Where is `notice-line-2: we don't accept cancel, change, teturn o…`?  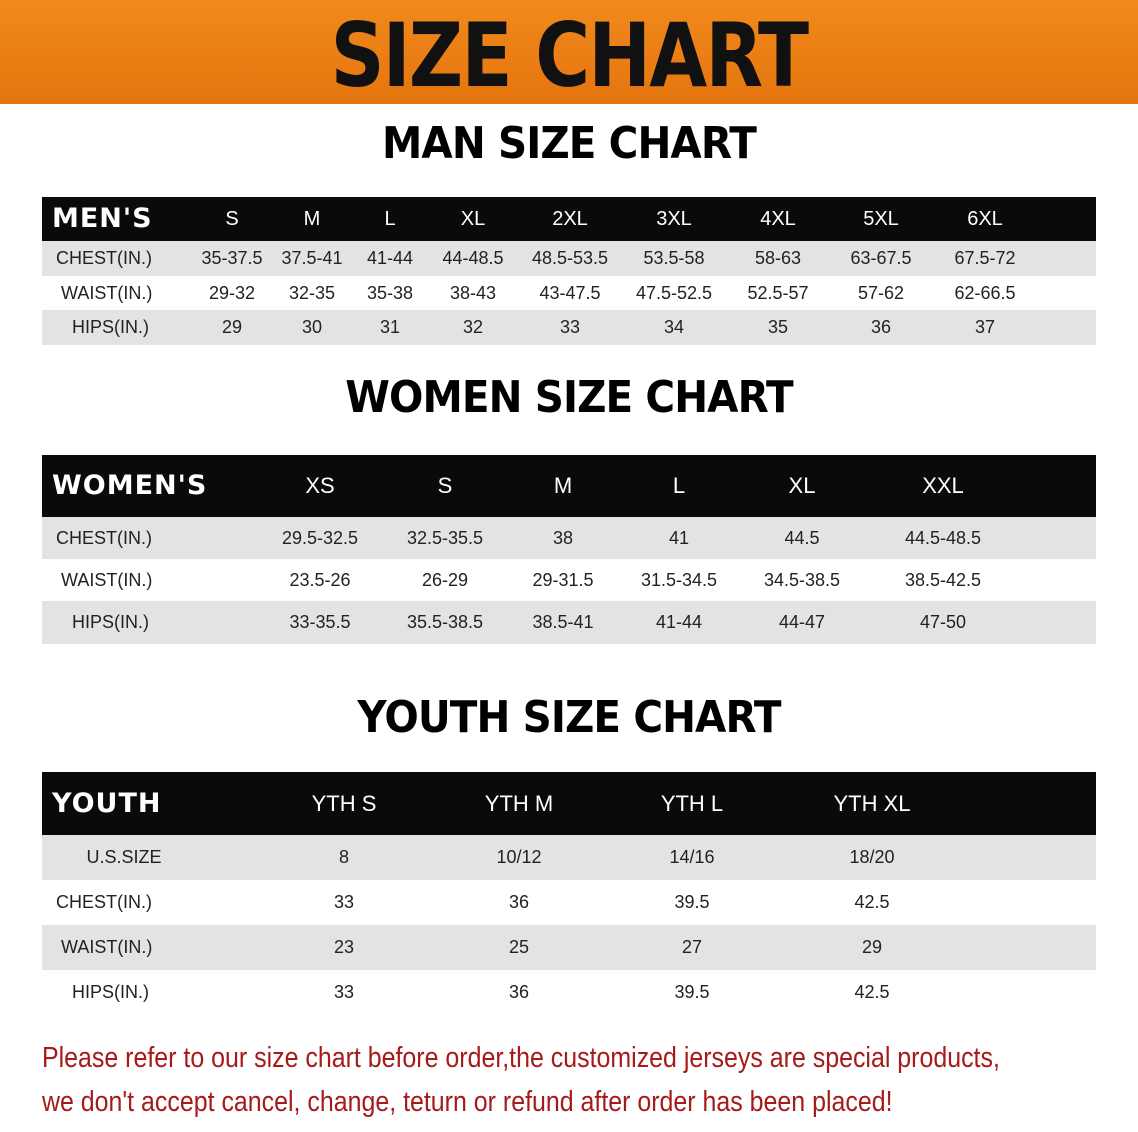 notice-line-2: we don't accept cancel, change, teturn o… is located at coordinates (467, 1102).